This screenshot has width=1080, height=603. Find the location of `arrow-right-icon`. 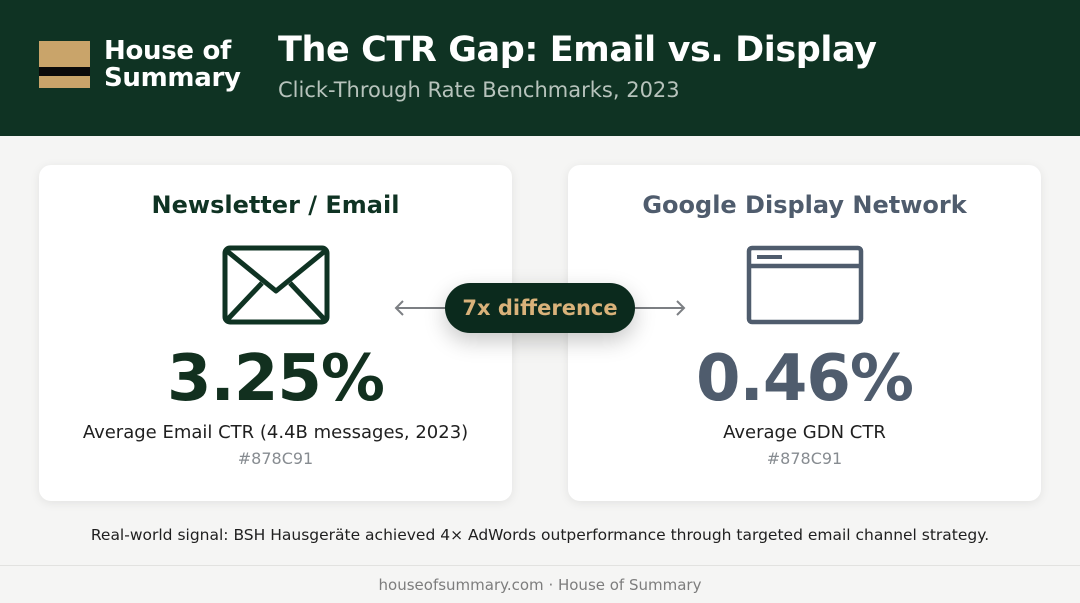

arrow-right-icon is located at coordinates (659, 308).